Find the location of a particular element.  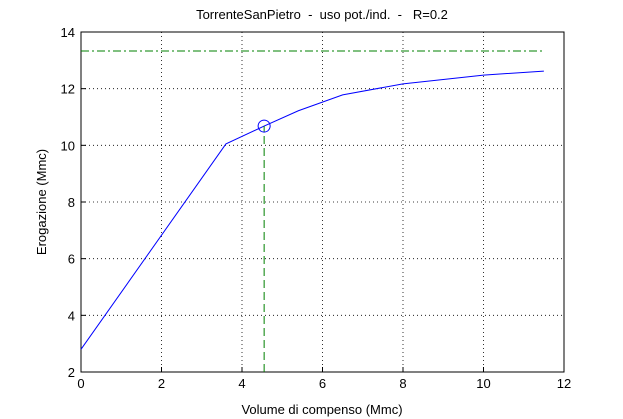

x-tick-label: 10 is located at coordinates (483, 383).